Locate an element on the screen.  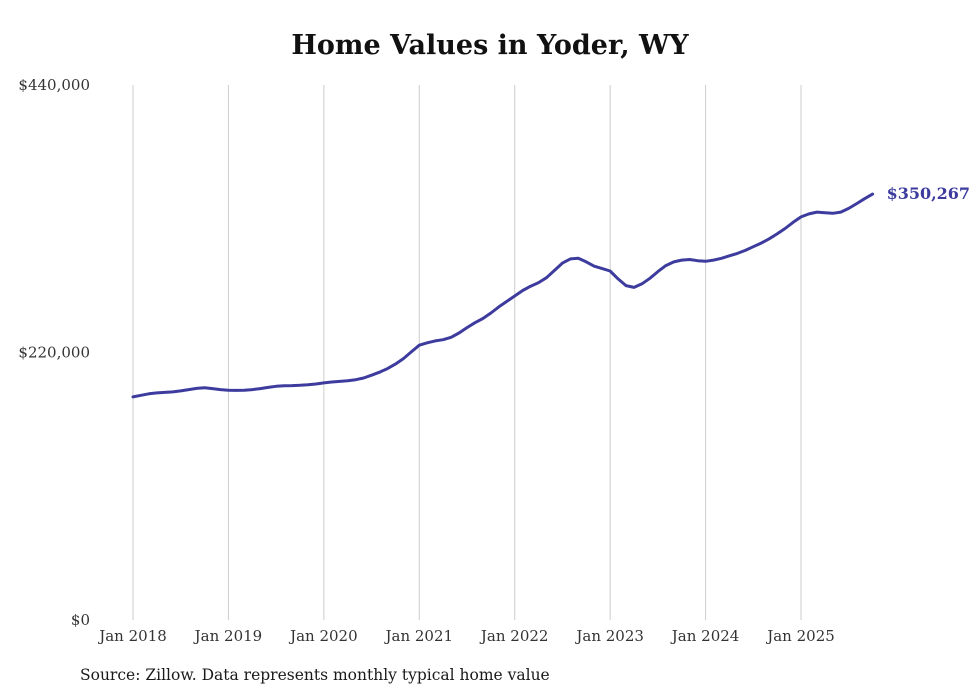
chart-title: Home Values in Yoder, WY is located at coordinates (490, 45).